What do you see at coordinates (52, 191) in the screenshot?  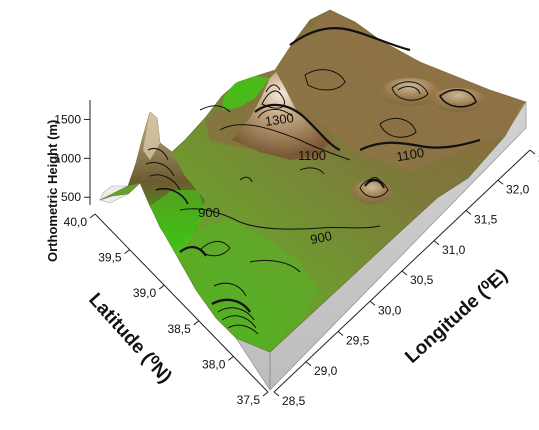 I see `z-axis-title: Orthometric Height (m)` at bounding box center [52, 191].